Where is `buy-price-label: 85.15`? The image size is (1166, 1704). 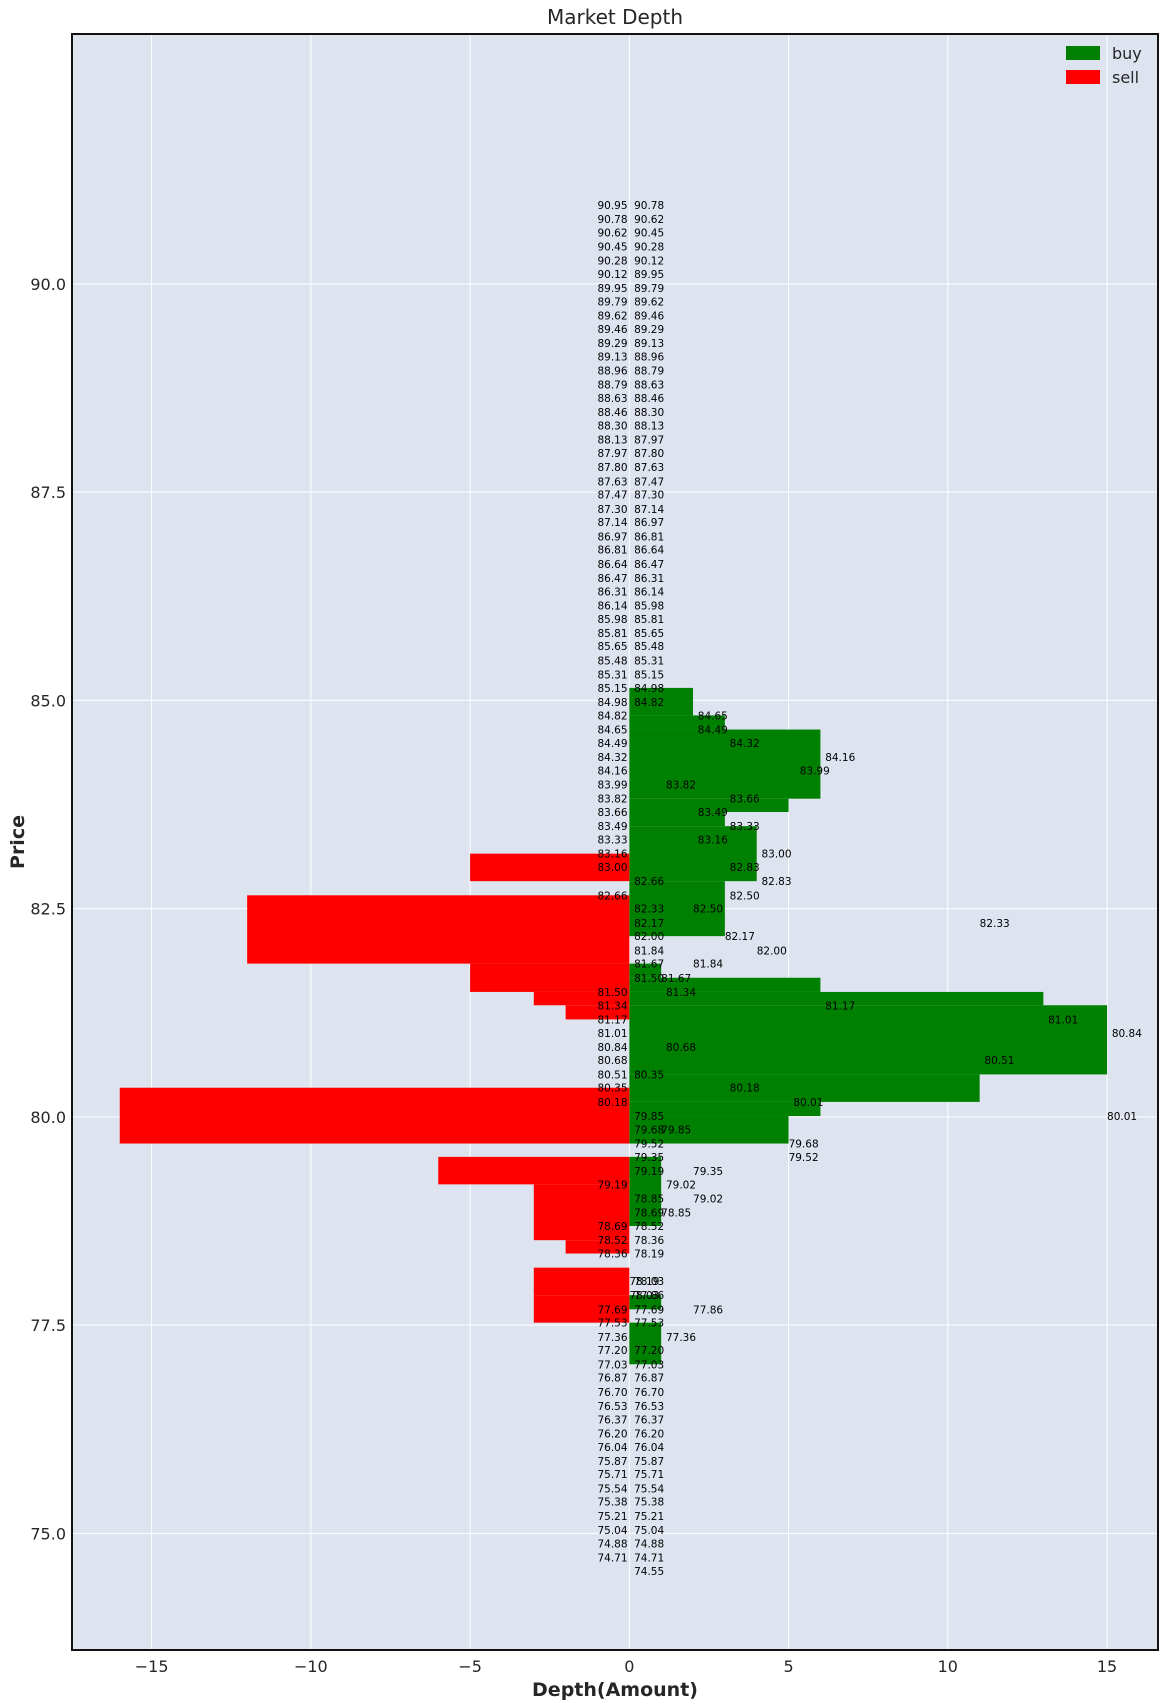
buy-price-label: 85.15 is located at coordinates (649, 676).